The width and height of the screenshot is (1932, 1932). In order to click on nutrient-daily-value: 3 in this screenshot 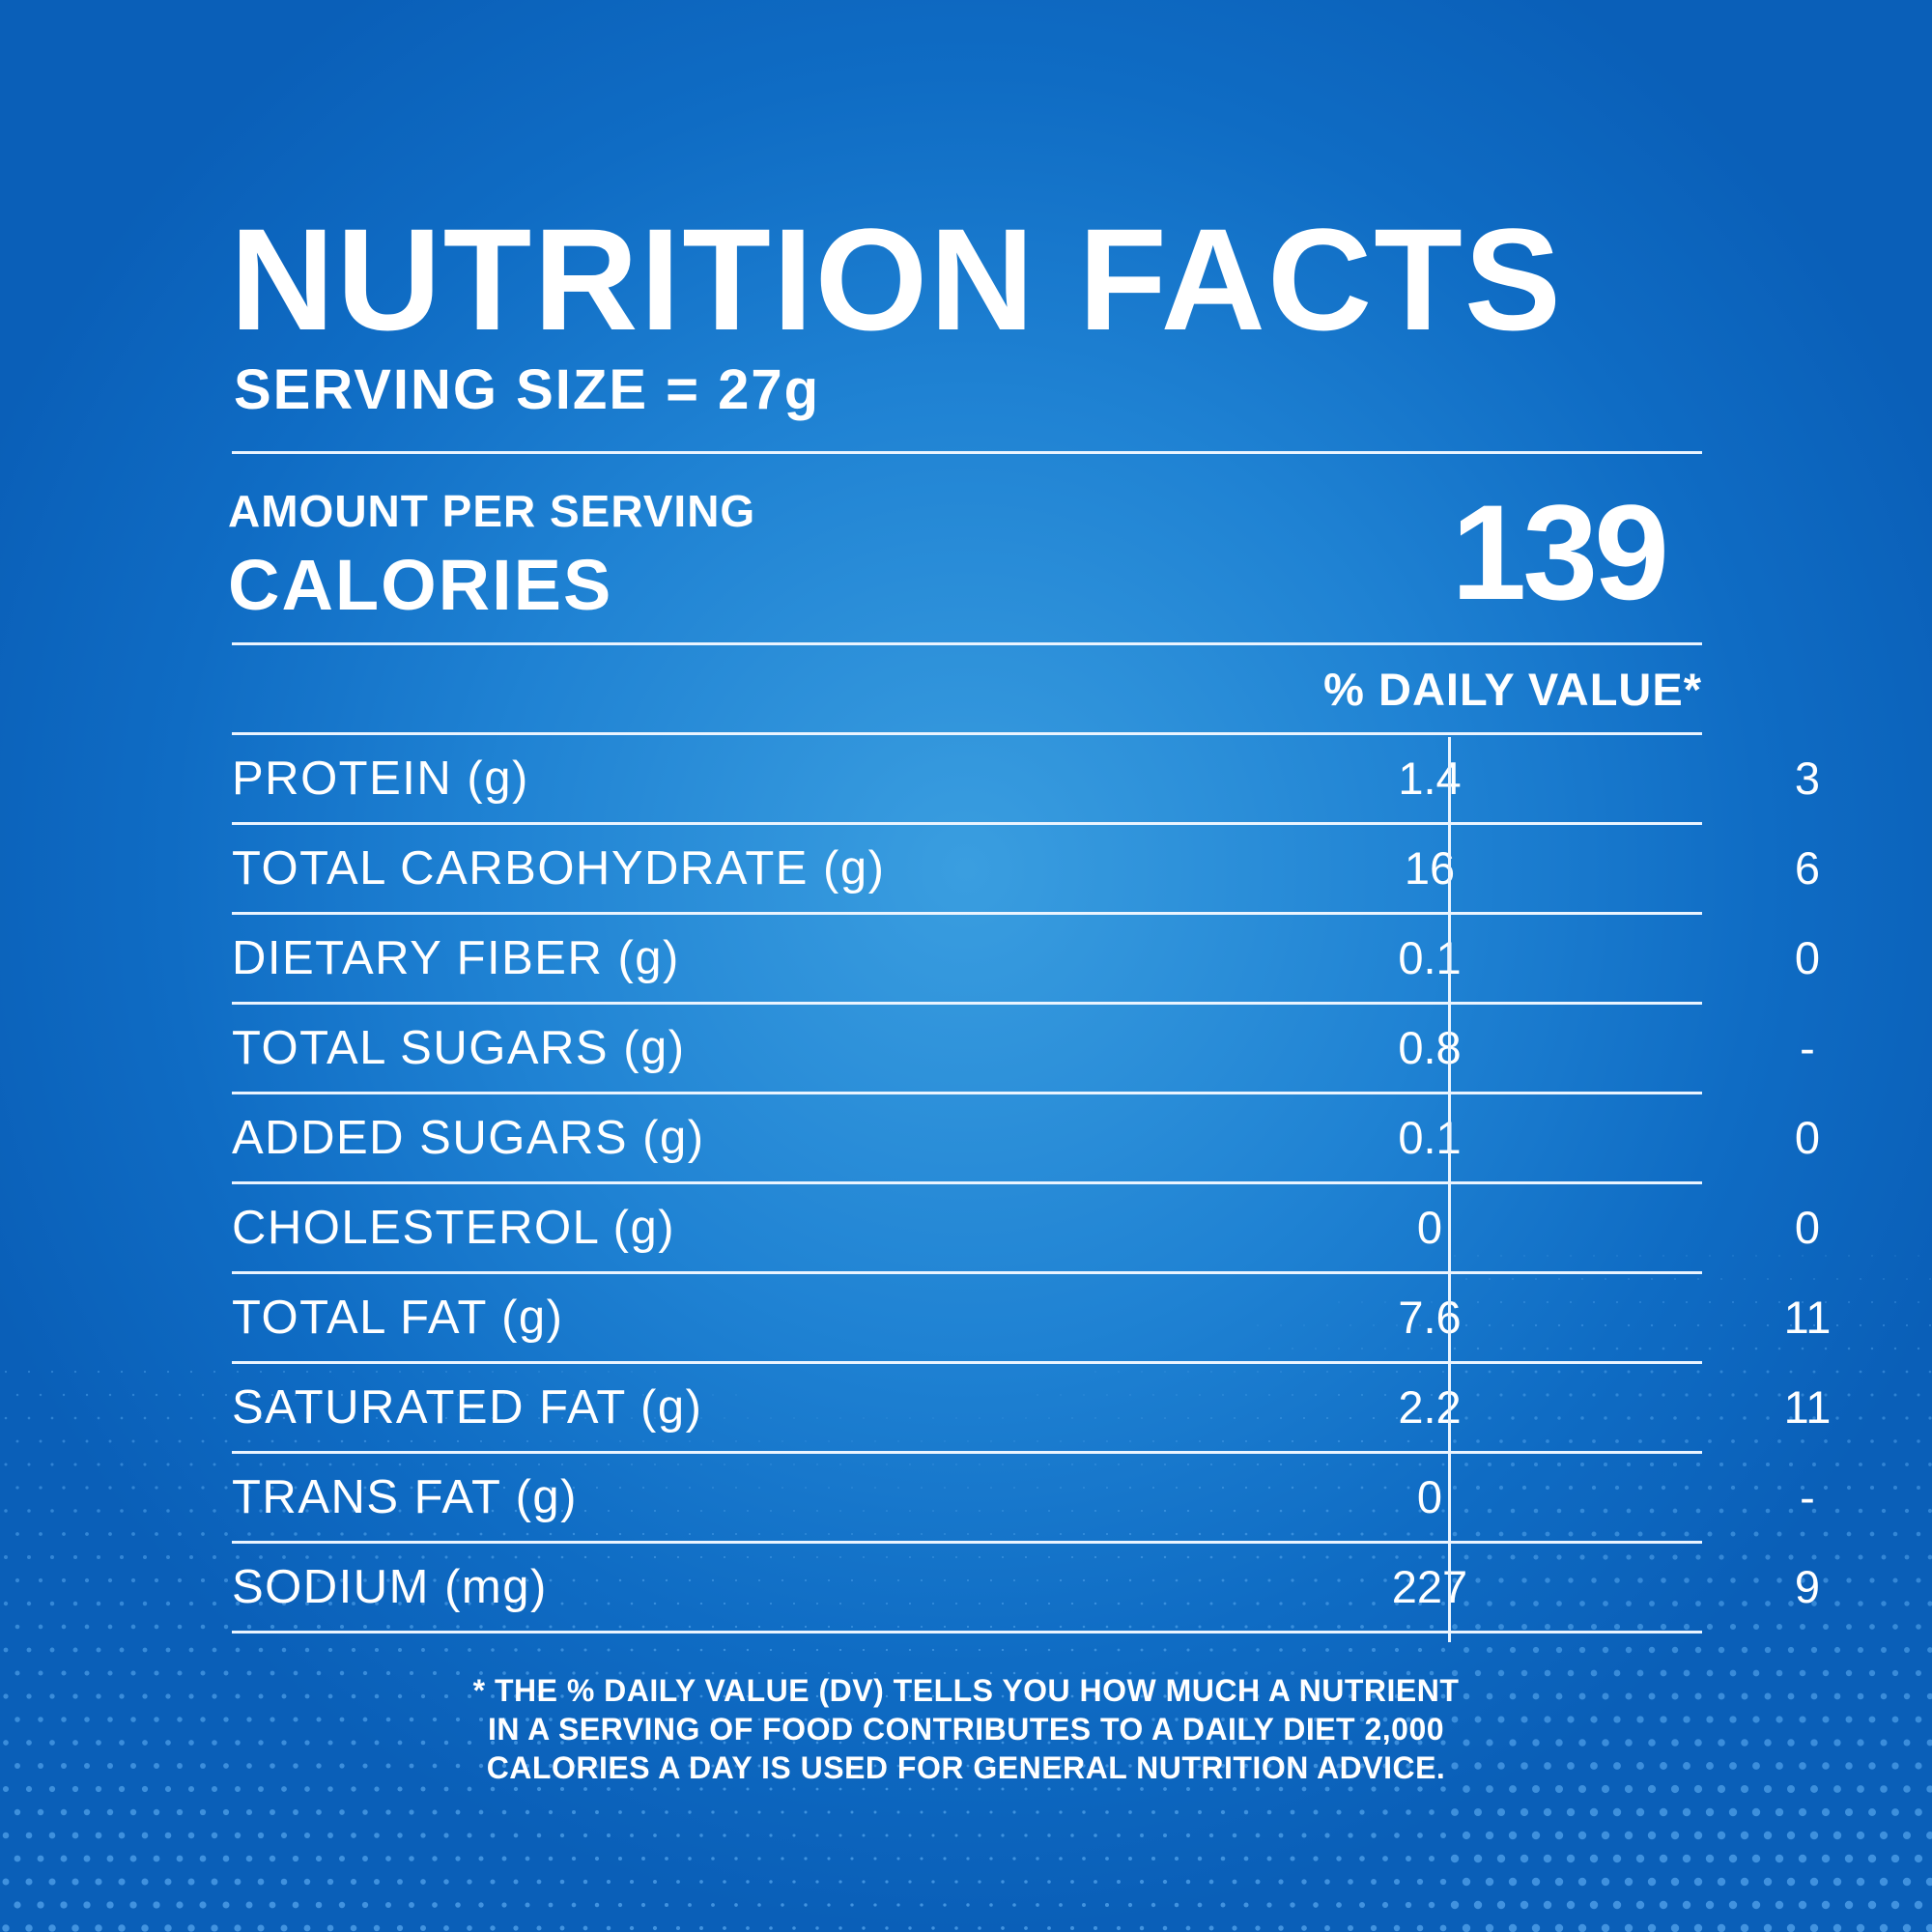, I will do `click(1807, 778)`.